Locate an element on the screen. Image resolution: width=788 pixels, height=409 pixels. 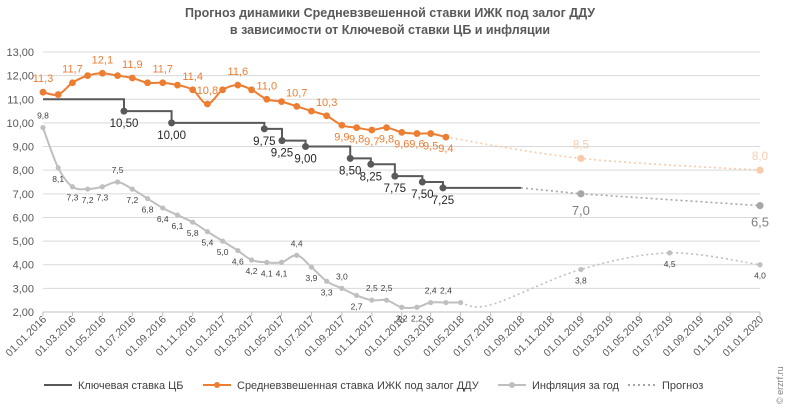
key-rate-data-label: 8,50 is located at coordinates (350, 171).